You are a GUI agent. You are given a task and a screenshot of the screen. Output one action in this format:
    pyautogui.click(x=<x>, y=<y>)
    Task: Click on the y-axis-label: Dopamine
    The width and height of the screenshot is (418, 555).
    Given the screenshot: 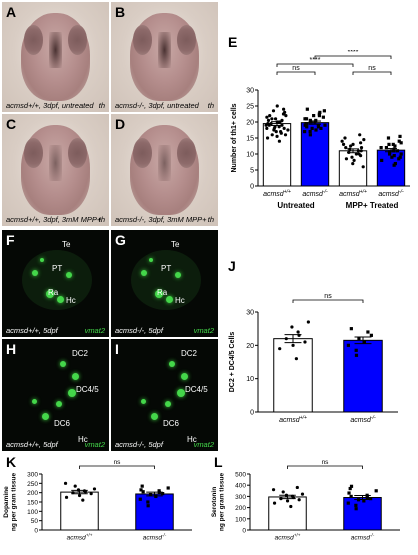 What is the action you would take?
    pyautogui.click(x=6, y=502)
    